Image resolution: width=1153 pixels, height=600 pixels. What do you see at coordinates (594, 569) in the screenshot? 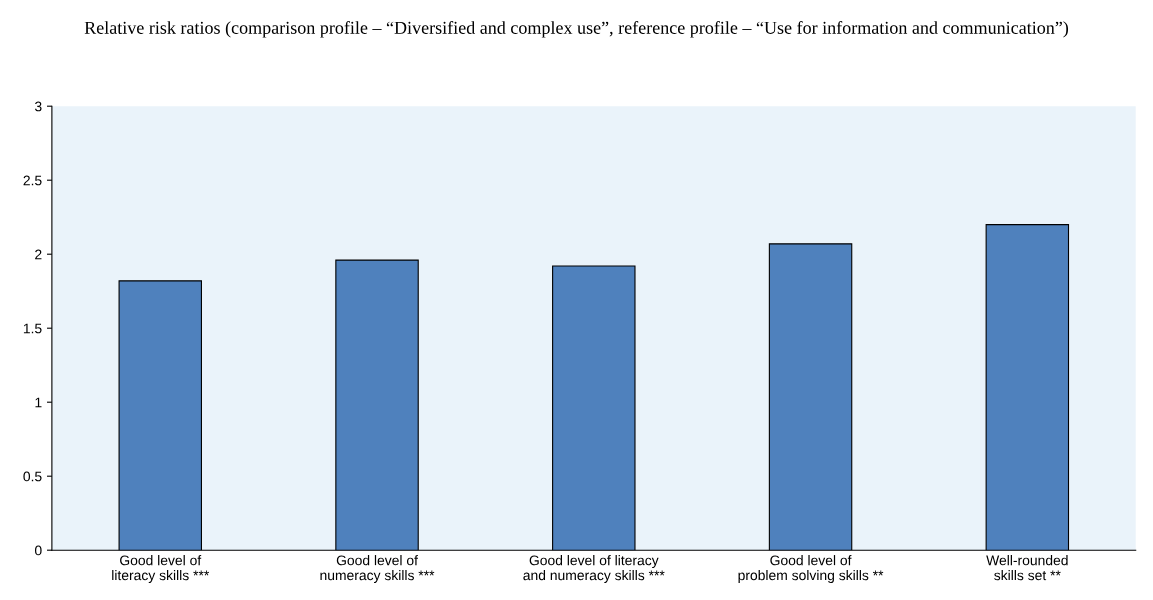
I see `x-tick-label: Good level of literacy and numeracy skills ***` at bounding box center [594, 569].